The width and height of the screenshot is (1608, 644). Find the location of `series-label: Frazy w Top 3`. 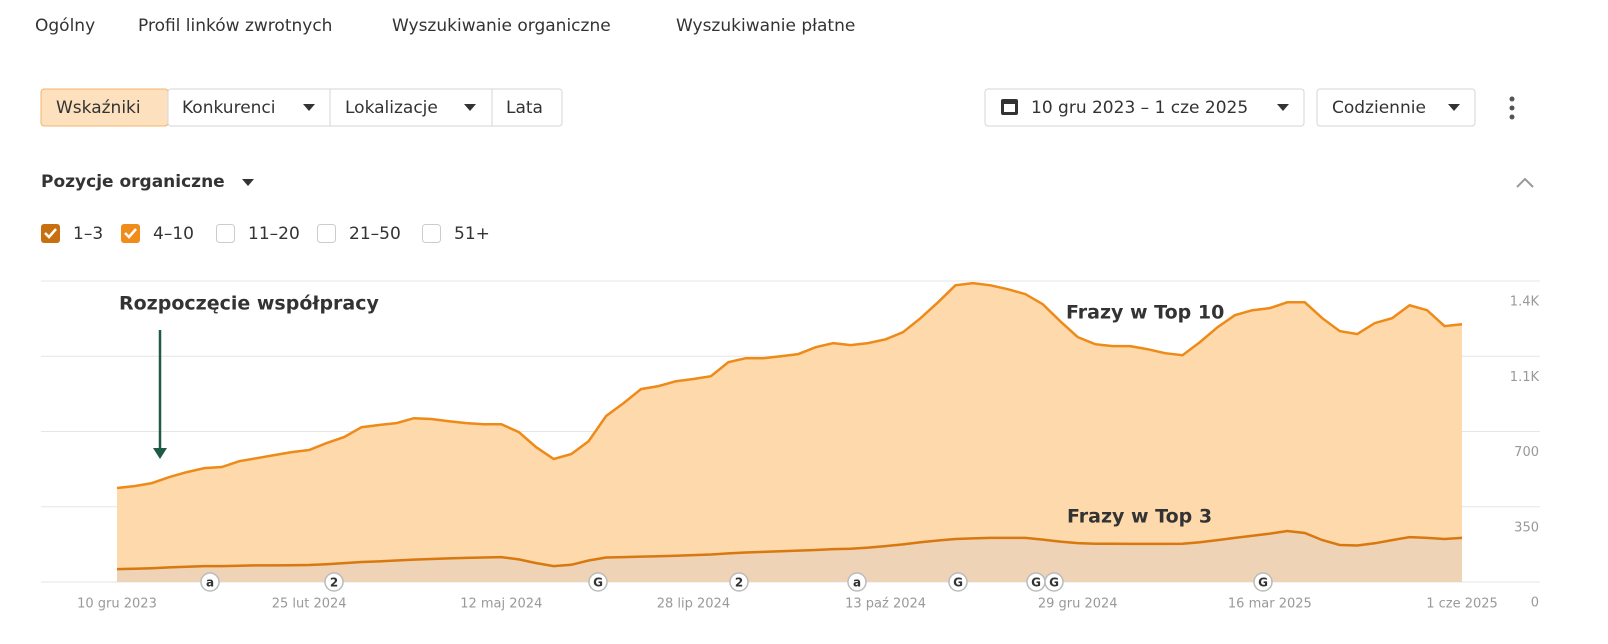

series-label: Frazy w Top 3 is located at coordinates (1139, 517).